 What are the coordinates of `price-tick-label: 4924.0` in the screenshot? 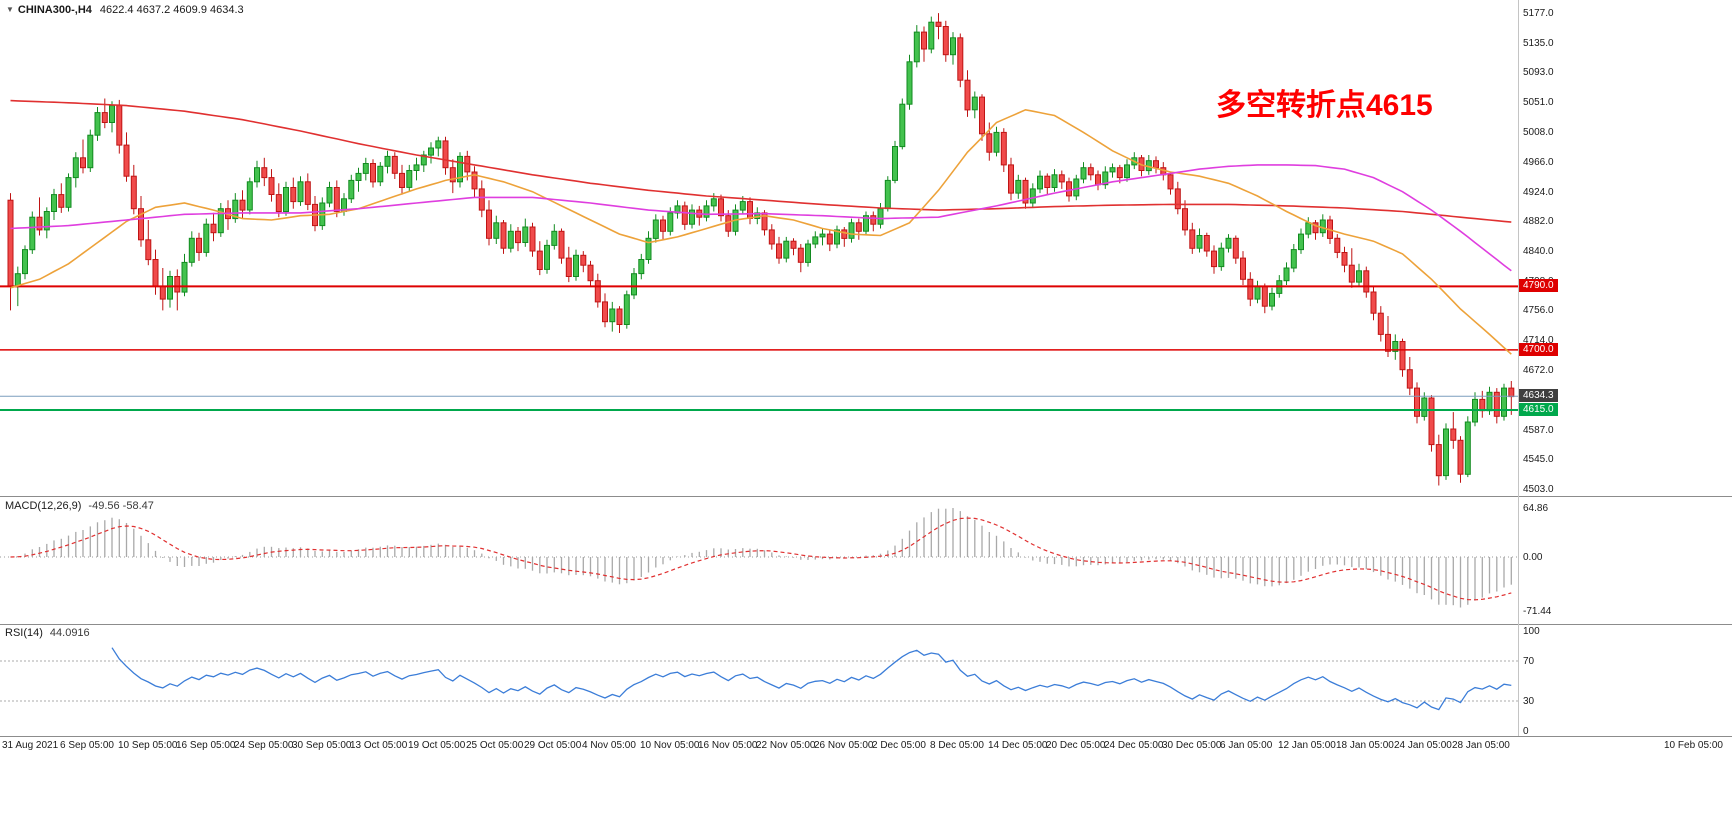 It's located at (1538, 192).